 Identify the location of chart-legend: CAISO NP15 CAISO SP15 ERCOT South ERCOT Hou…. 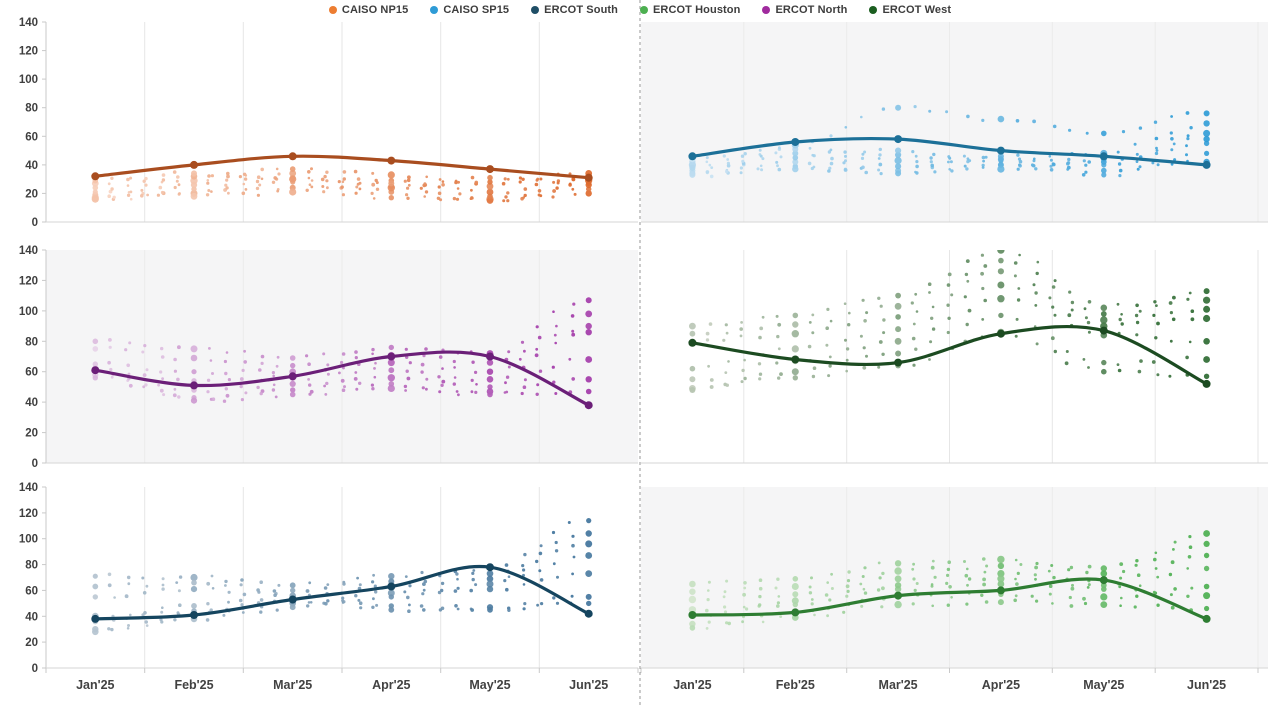
(640, 10).